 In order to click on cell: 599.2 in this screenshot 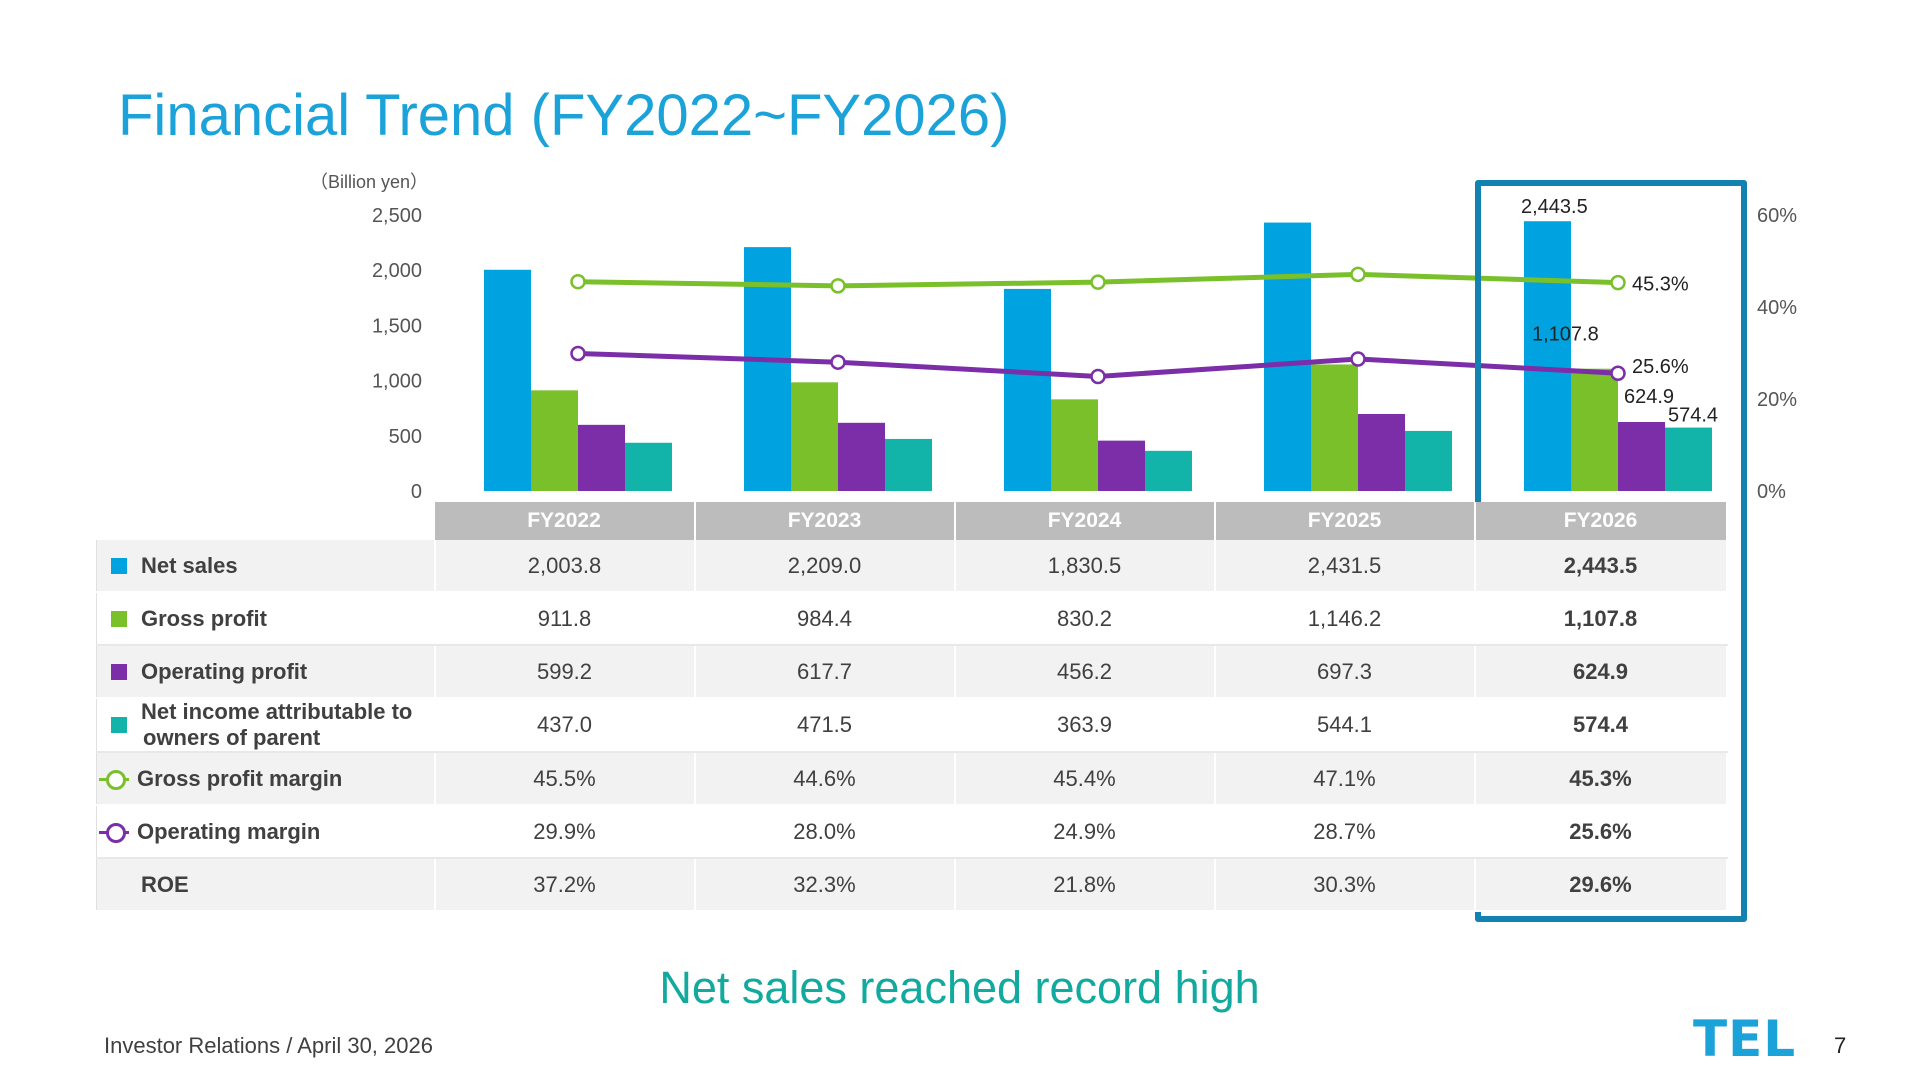, I will do `click(565, 672)`.